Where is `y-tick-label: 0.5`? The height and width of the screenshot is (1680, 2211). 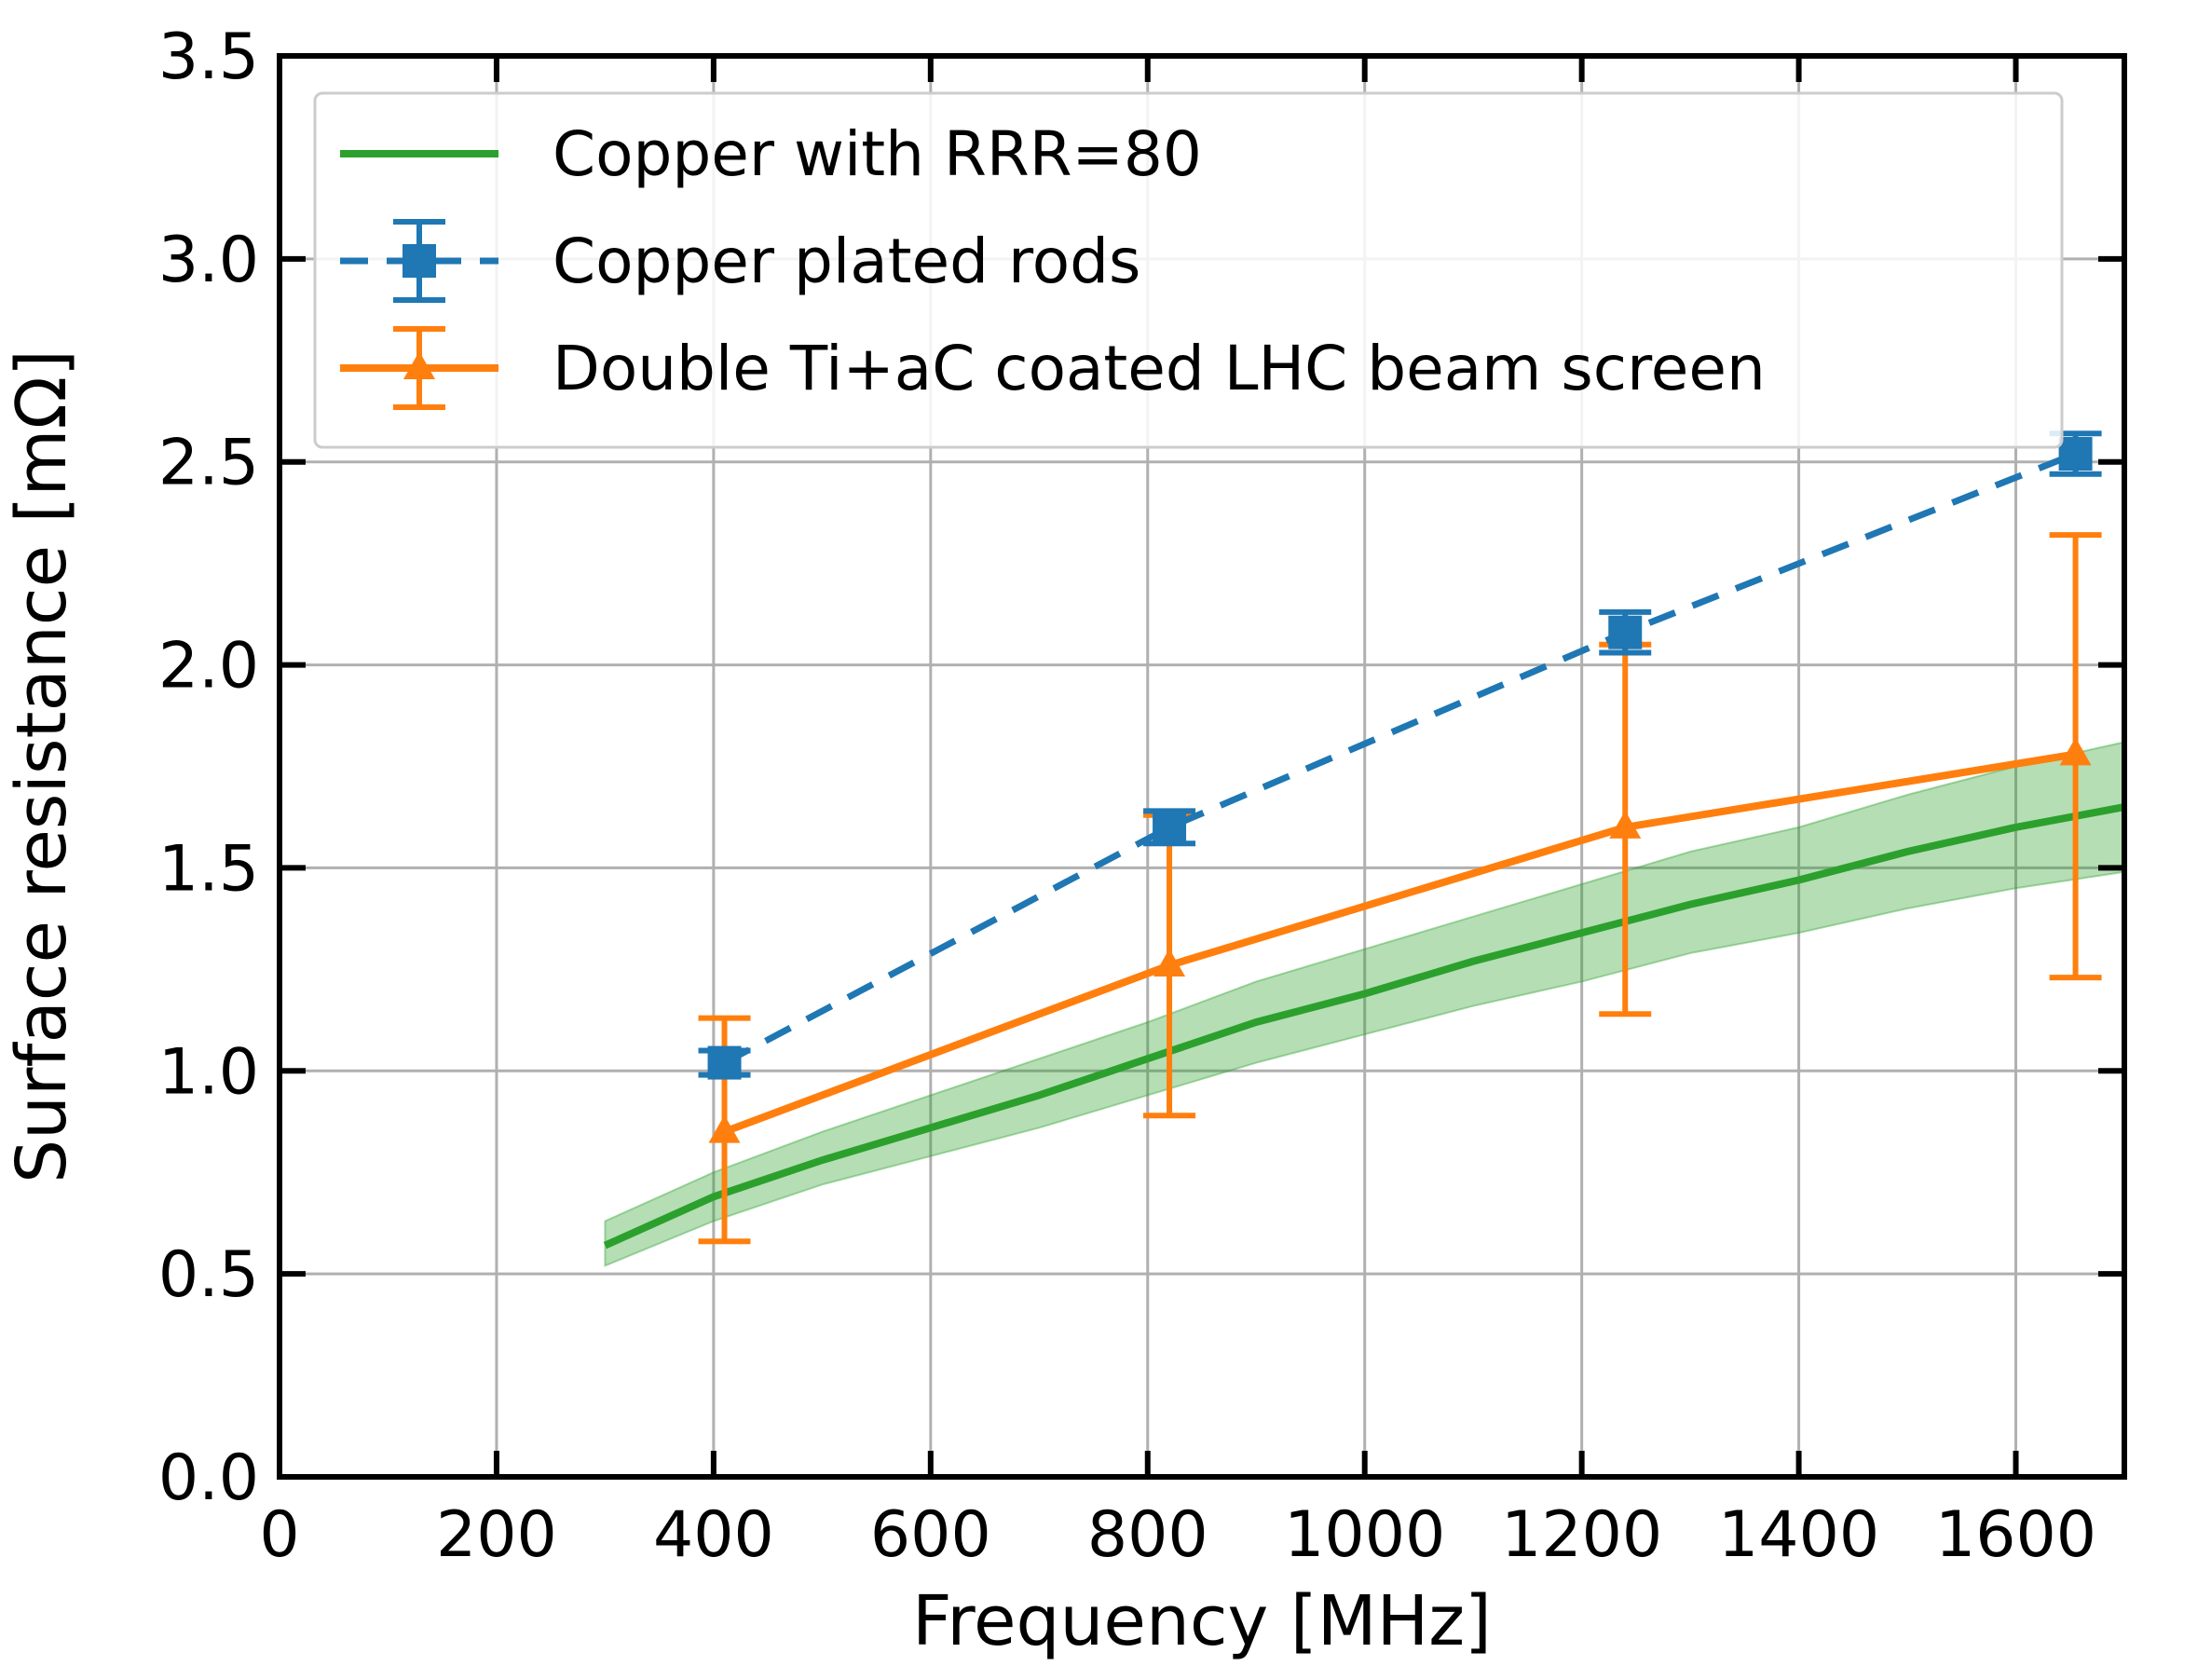
y-tick-label: 0.5 is located at coordinates (209, 1275).